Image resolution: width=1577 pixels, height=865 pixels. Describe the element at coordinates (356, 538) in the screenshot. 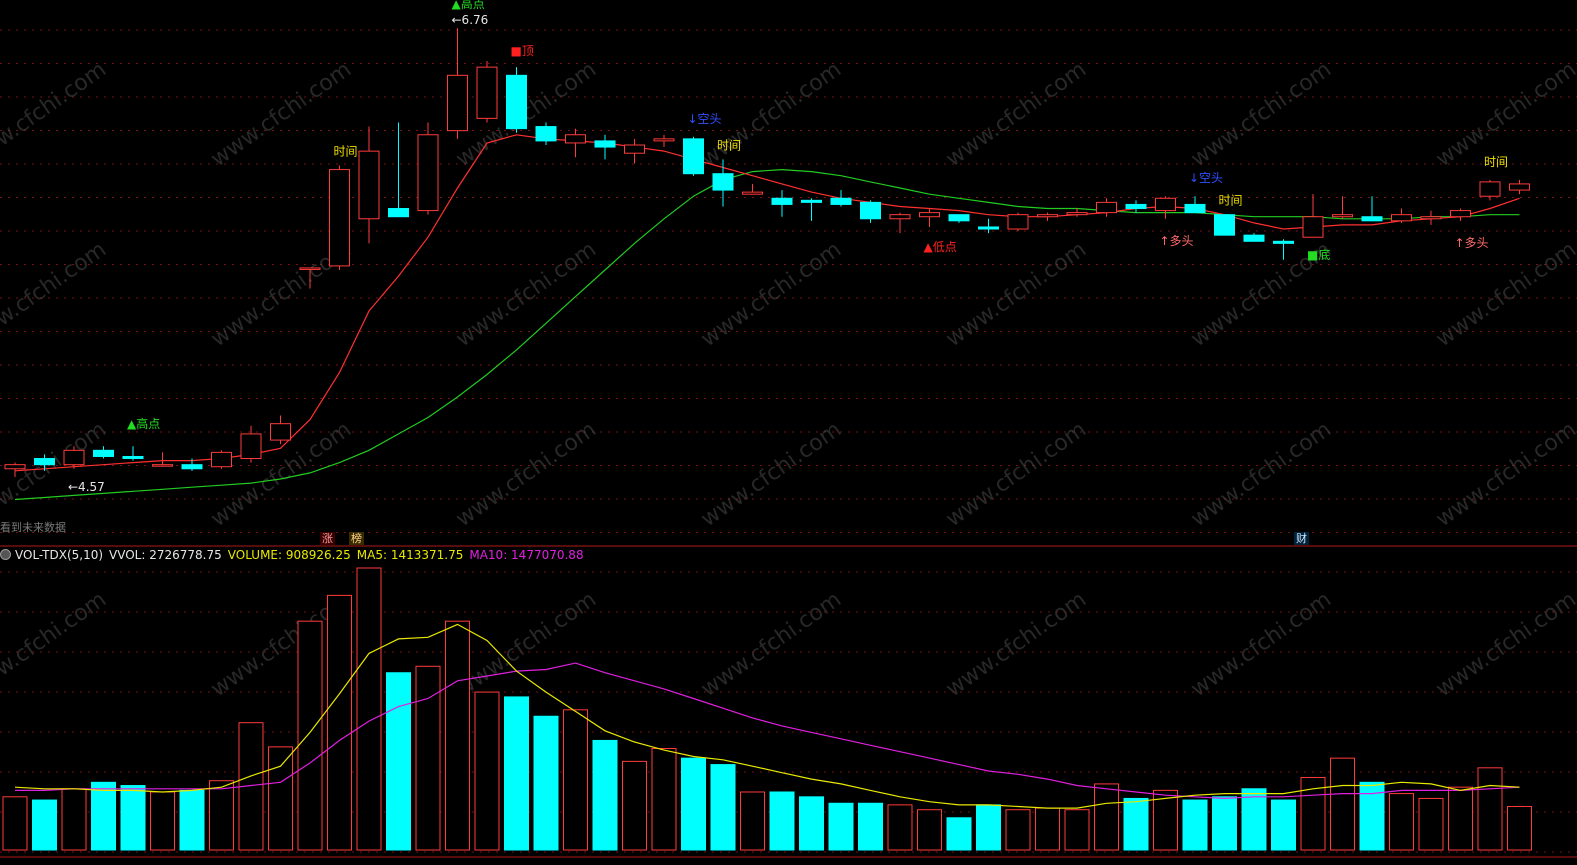

I see `bang-badge: 榜` at that location.